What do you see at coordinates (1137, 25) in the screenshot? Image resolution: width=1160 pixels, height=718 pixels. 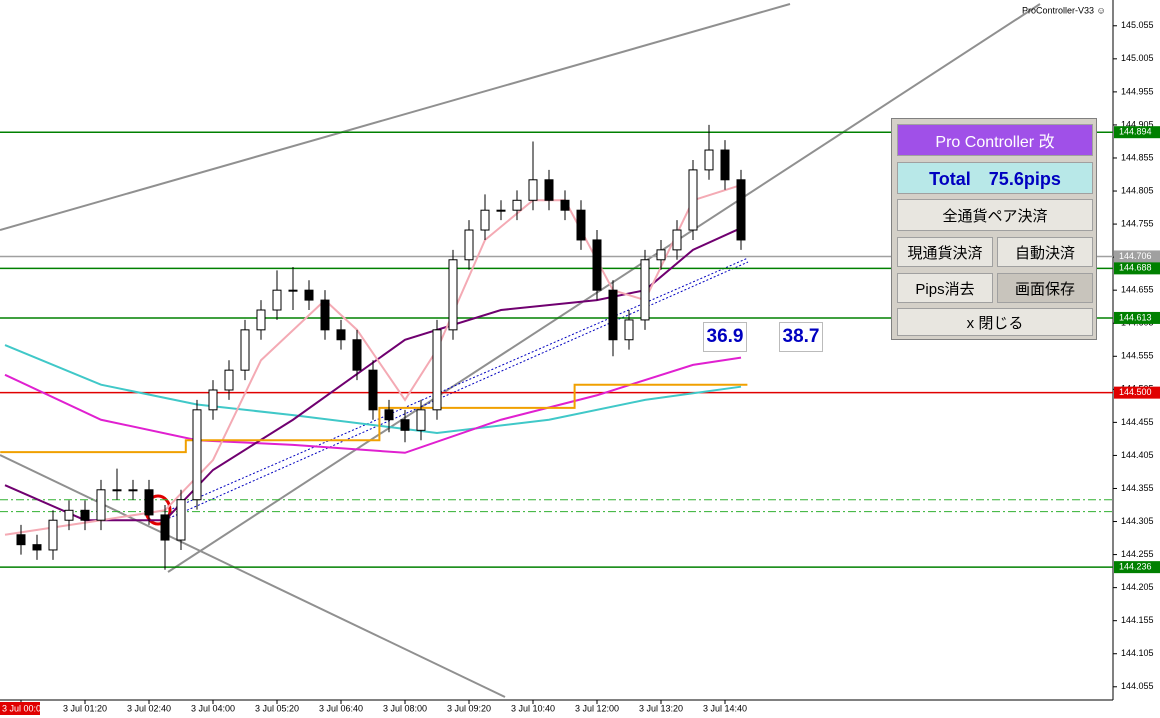 I see `y-tick-label: 145.055` at bounding box center [1137, 25].